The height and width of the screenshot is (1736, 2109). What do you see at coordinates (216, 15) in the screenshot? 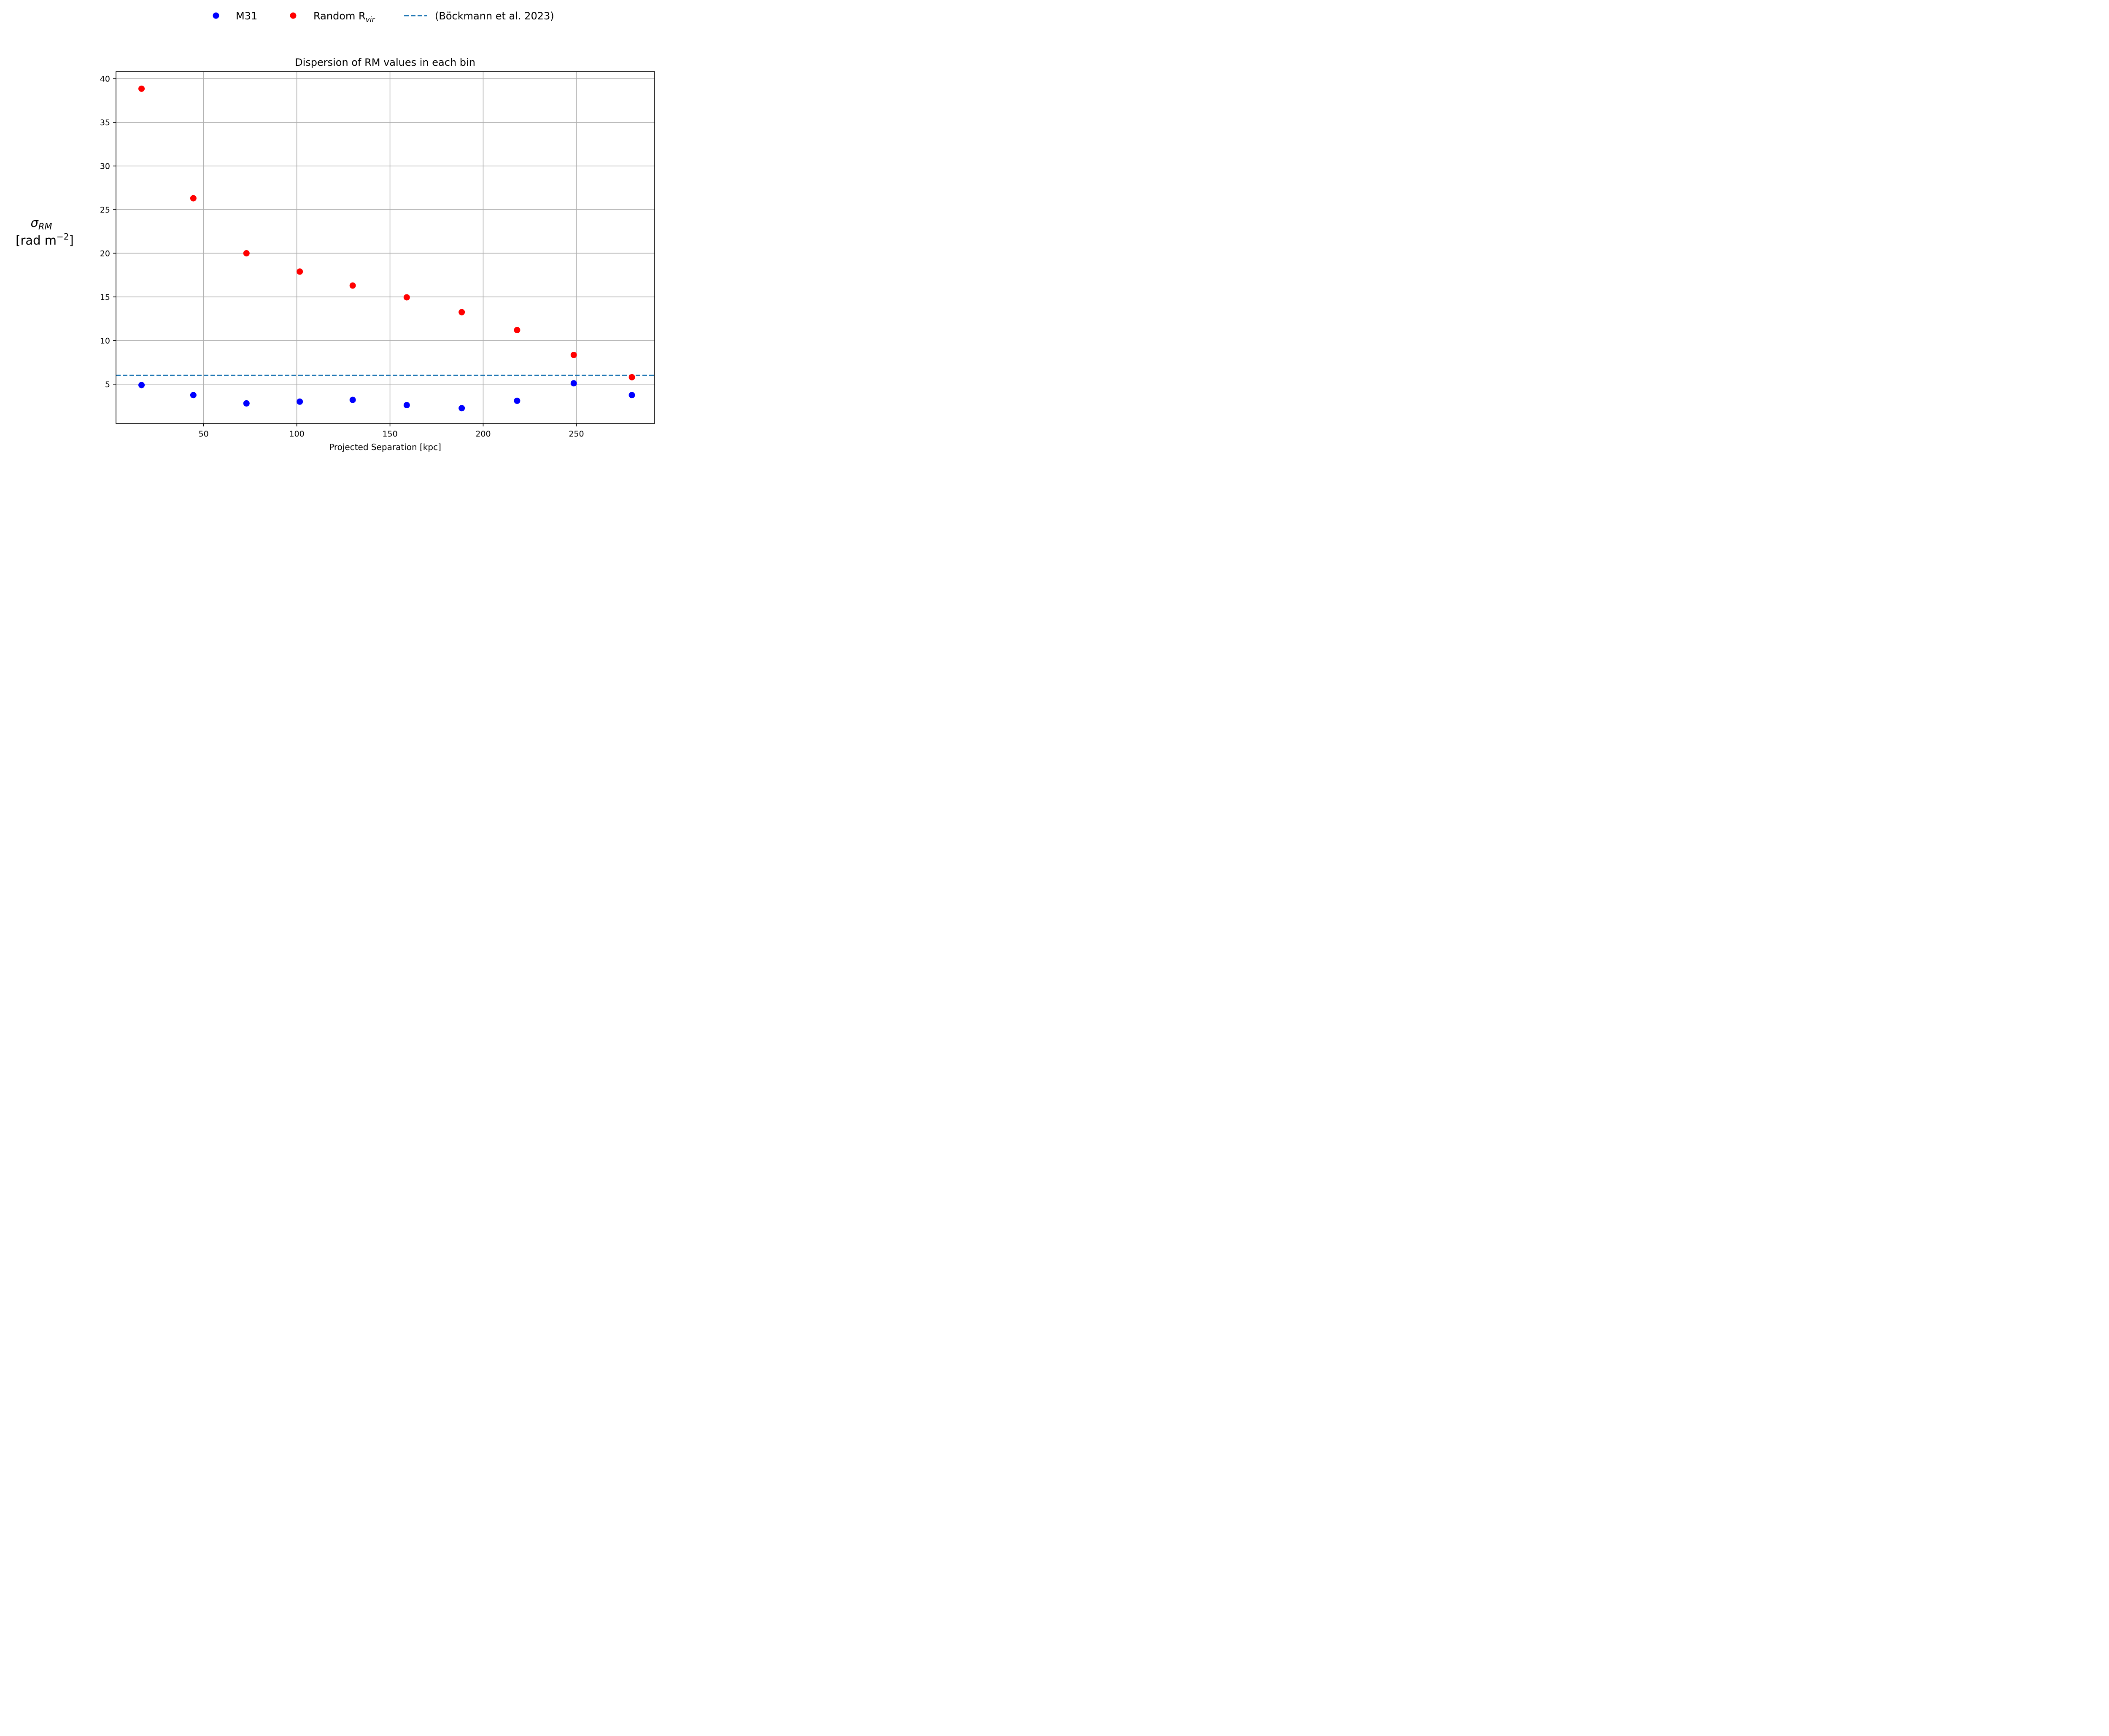
I see `legend-marker-m31` at bounding box center [216, 15].